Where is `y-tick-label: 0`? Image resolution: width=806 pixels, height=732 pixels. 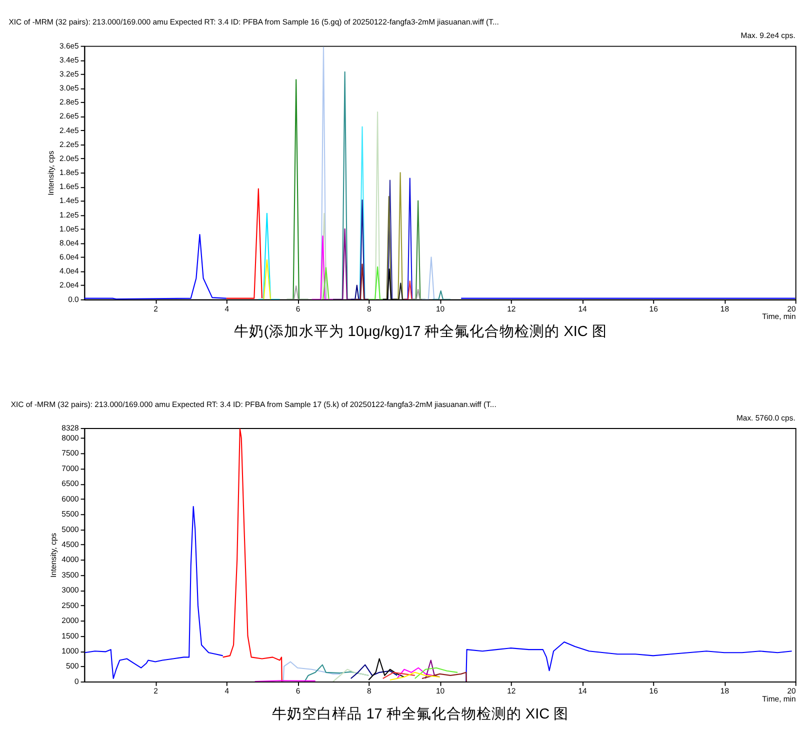 y-tick-label: 0 is located at coordinates (76, 681).